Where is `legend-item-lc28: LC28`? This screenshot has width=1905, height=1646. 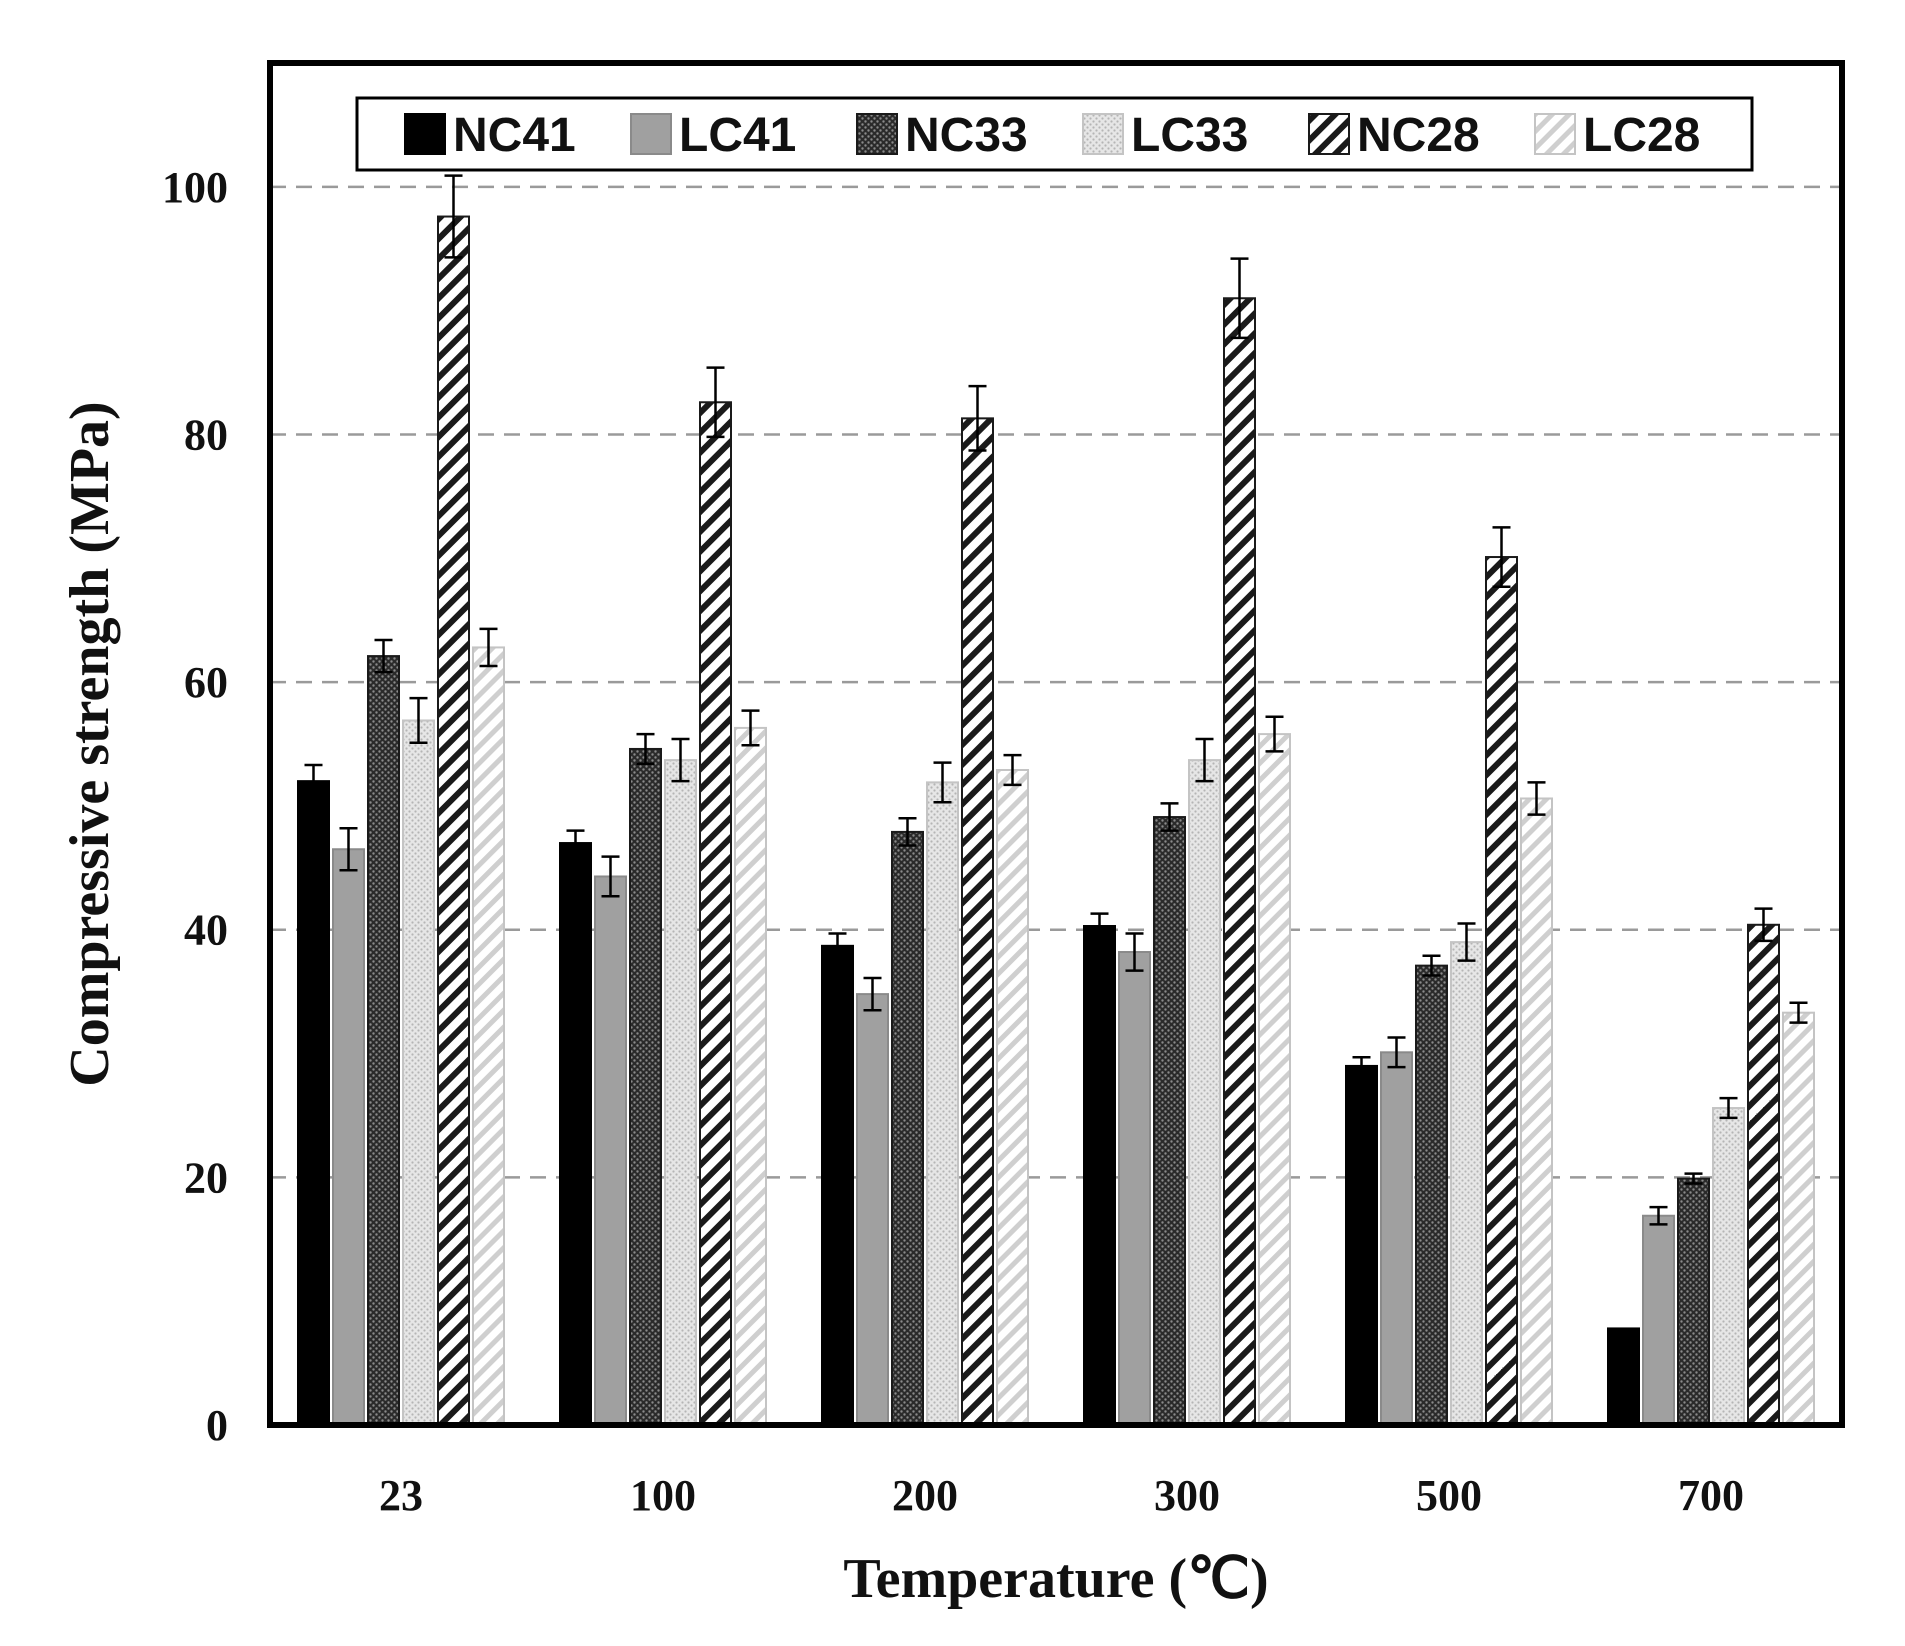 legend-item-lc28: LC28 is located at coordinates (1617, 135).